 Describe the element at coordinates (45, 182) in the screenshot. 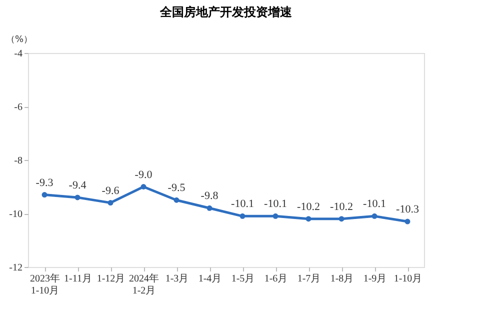

I see `data-label: -9.3` at that location.